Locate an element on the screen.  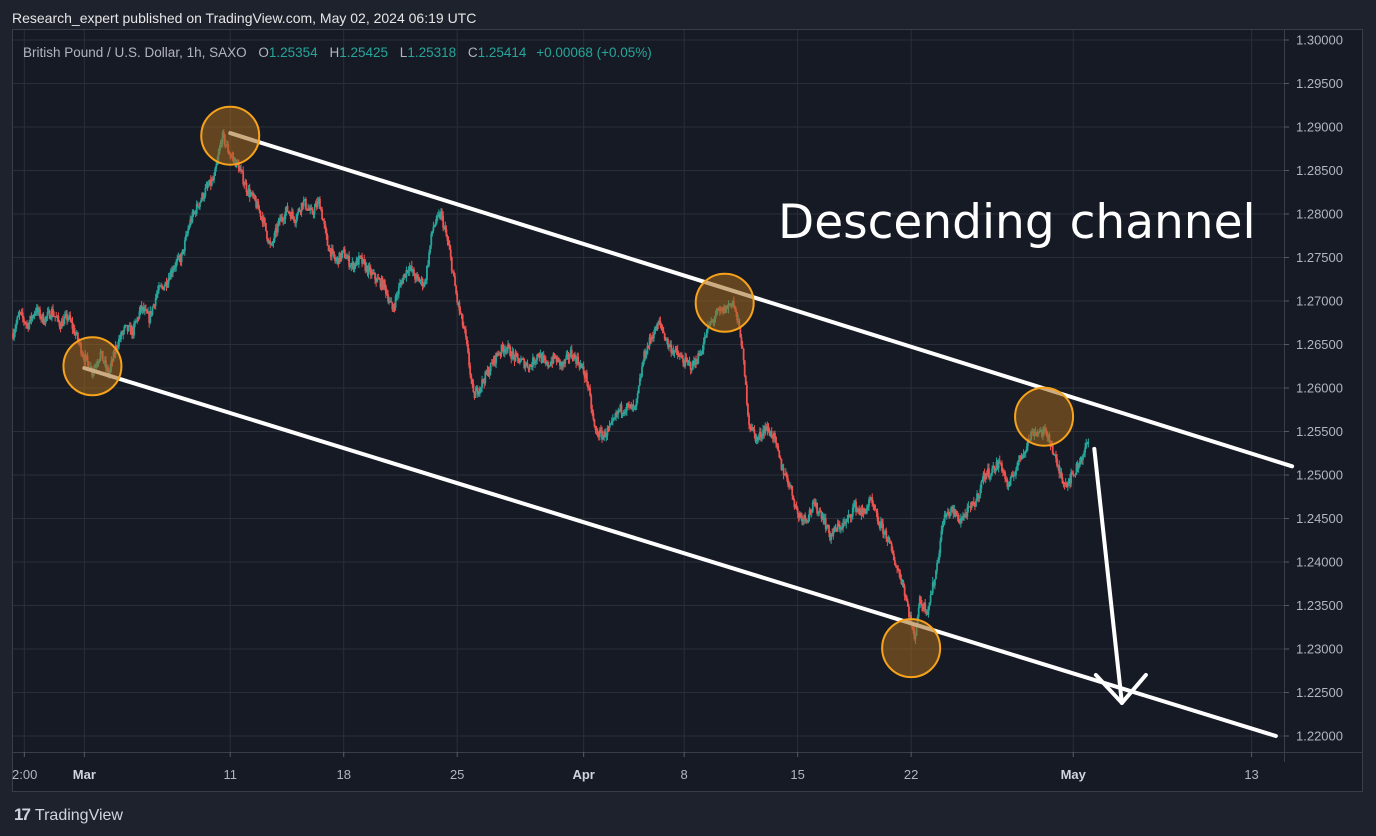
time-axis: 2:00 Mar 11 18 25 Apr 8 15 22 May 13 is located at coordinates (635, 767).